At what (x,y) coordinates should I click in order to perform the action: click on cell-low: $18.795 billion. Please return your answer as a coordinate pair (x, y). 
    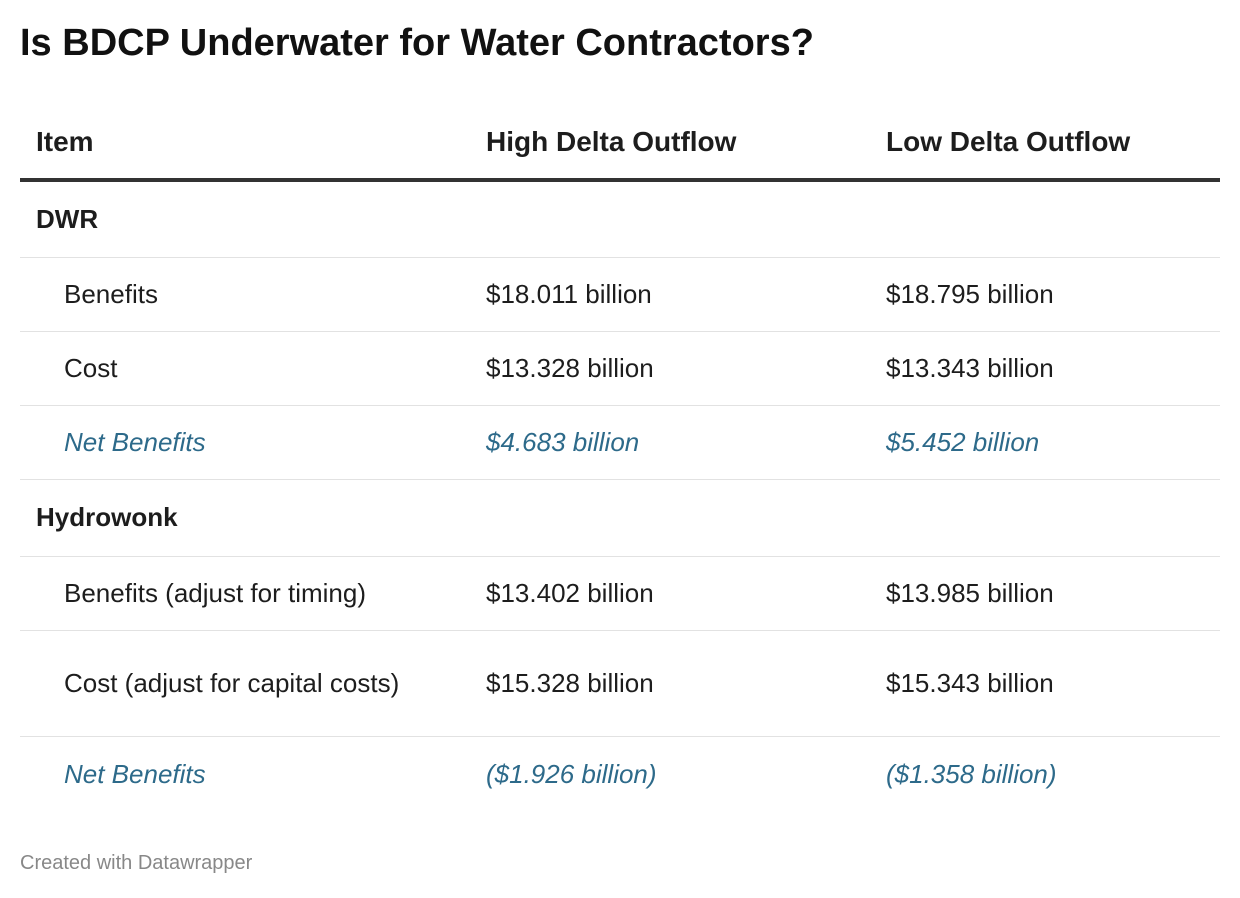
    Looking at the image, I should click on (1045, 294).